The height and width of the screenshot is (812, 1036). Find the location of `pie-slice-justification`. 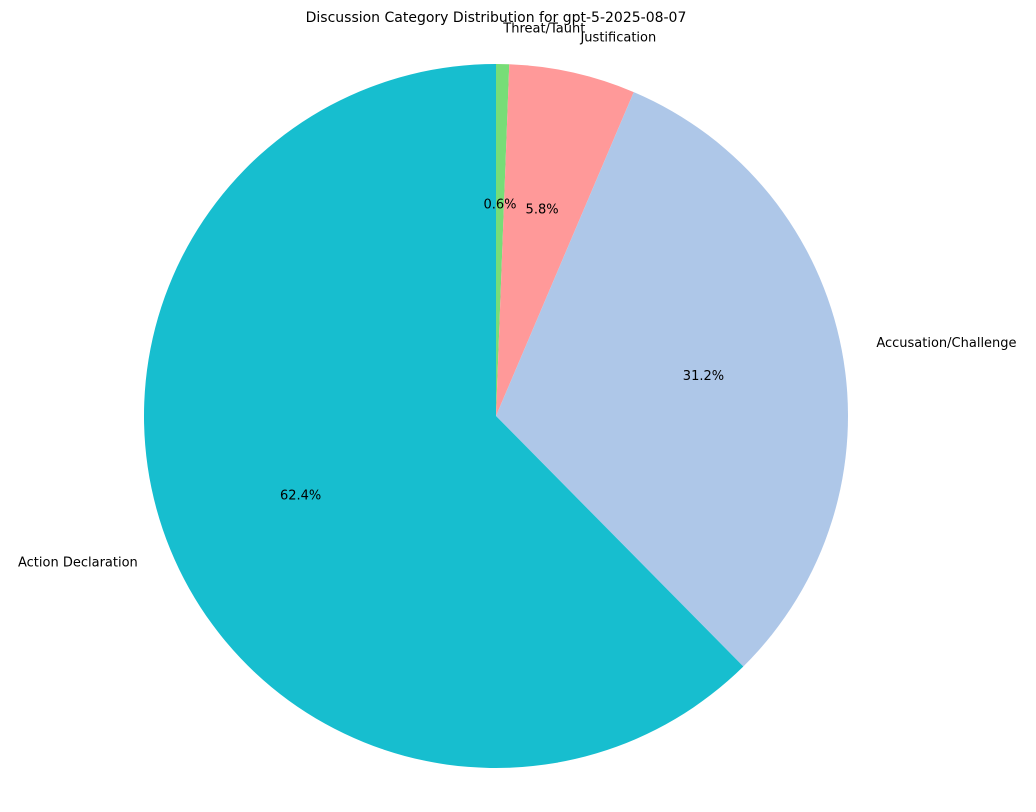

pie-slice-justification is located at coordinates (565, 240).